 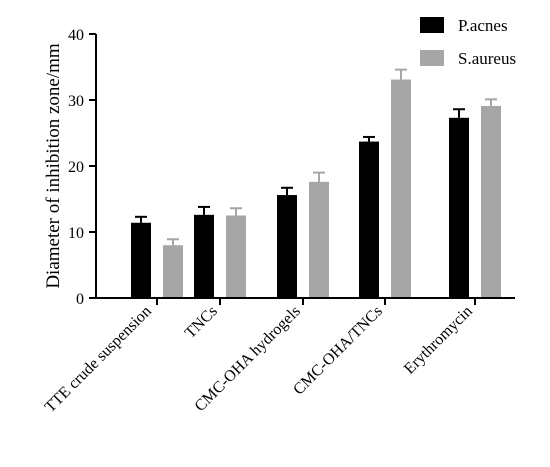 What do you see at coordinates (487, 58) in the screenshot?
I see `legend-label-s-aureus: S.aureus` at bounding box center [487, 58].